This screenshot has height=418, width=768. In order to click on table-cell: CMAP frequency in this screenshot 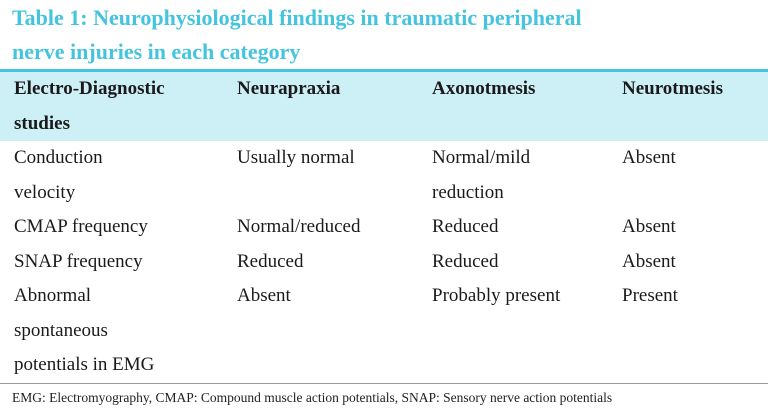, I will do `click(118, 227)`.